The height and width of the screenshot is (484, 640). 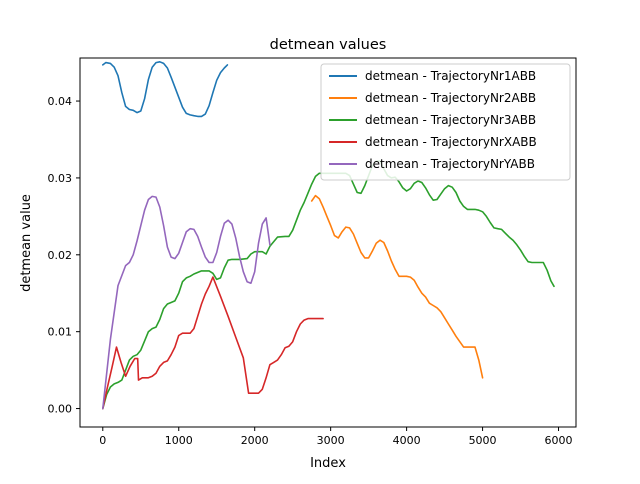 What do you see at coordinates (60, 255) in the screenshot?
I see `y-tick-label: 0.02` at bounding box center [60, 255].